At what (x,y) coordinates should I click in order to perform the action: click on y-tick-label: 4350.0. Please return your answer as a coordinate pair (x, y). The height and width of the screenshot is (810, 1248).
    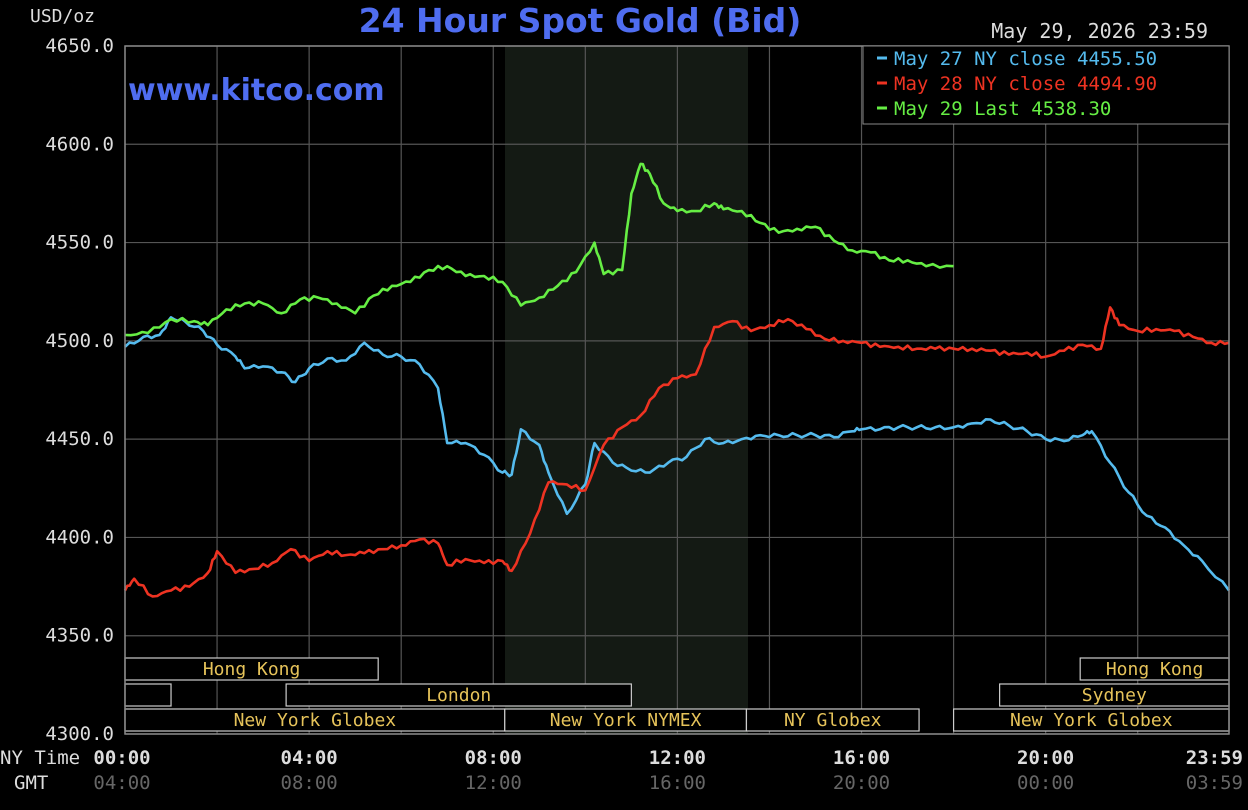
    Looking at the image, I should click on (79, 636).